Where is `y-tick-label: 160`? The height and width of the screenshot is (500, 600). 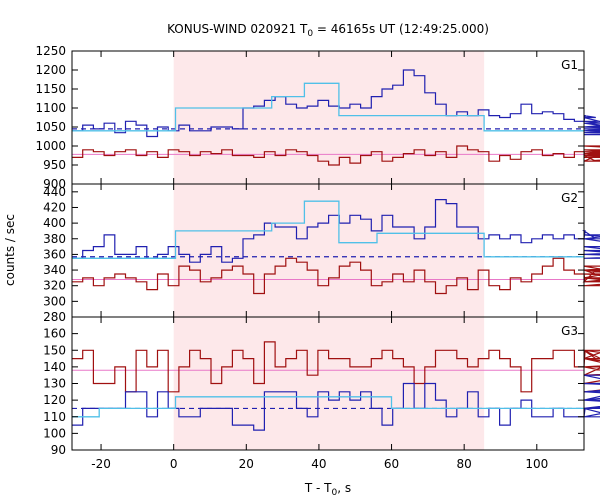
y-tick-label: 160 is located at coordinates (54, 334).